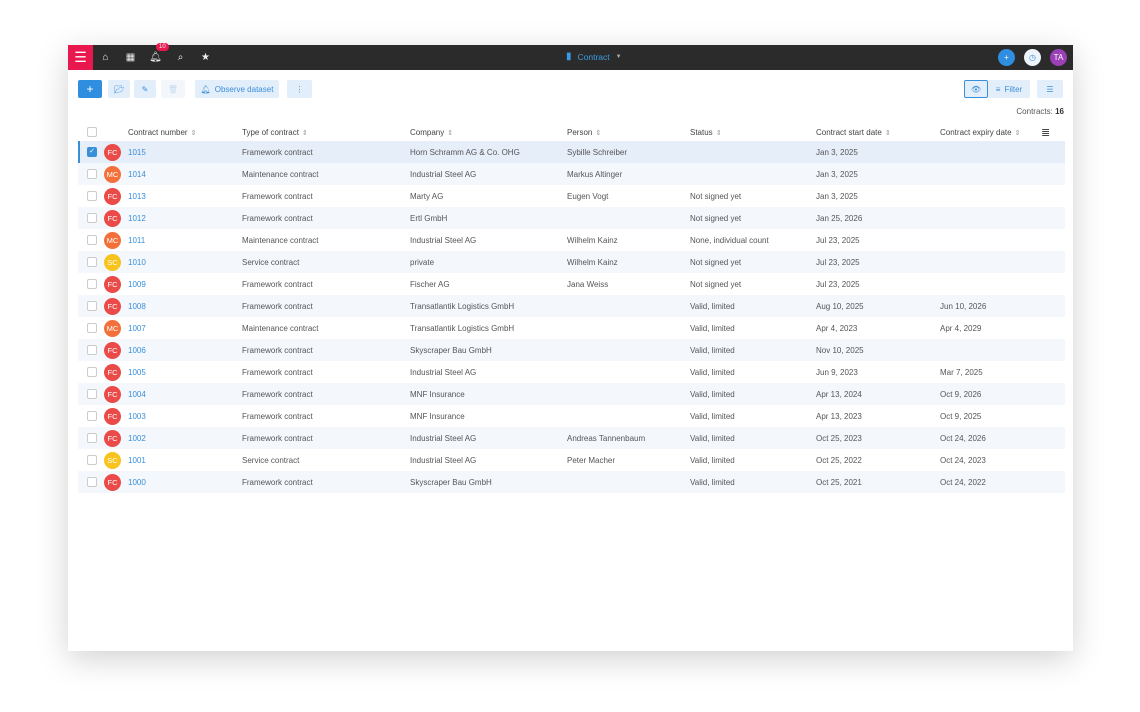 This screenshot has height=712, width=1140. I want to click on contract-number-link: 1003, so click(137, 416).